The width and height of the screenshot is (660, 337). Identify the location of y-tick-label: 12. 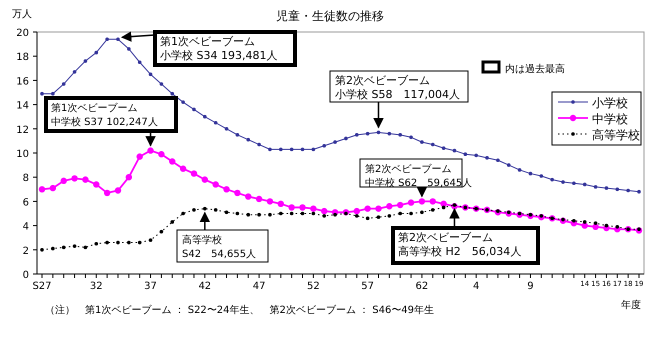
(22, 130).